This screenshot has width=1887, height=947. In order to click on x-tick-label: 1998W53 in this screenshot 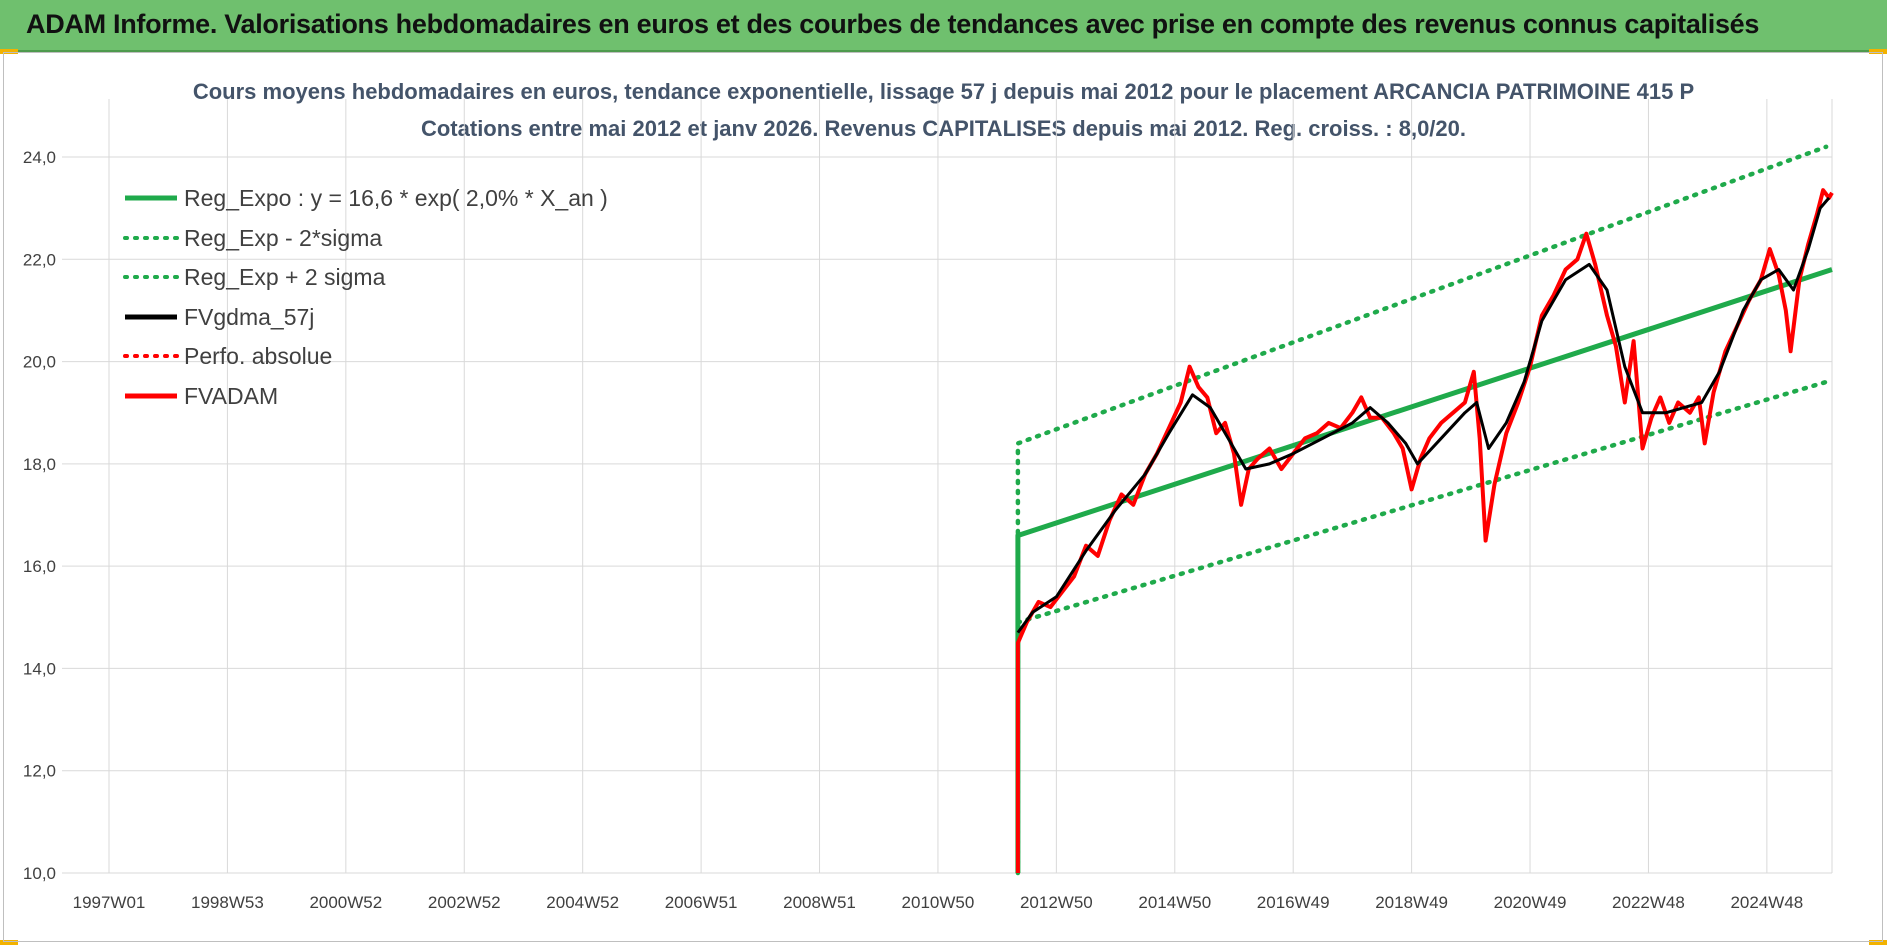, I will do `click(227, 902)`.